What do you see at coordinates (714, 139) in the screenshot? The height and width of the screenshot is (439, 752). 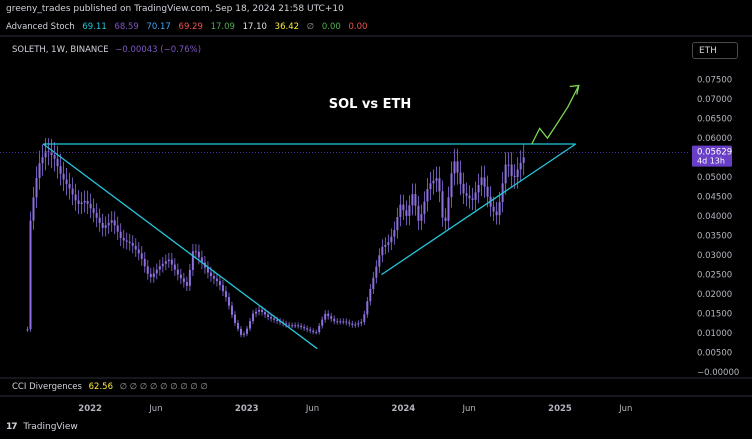 I see `y-tick-label: 0.06000` at bounding box center [714, 139].